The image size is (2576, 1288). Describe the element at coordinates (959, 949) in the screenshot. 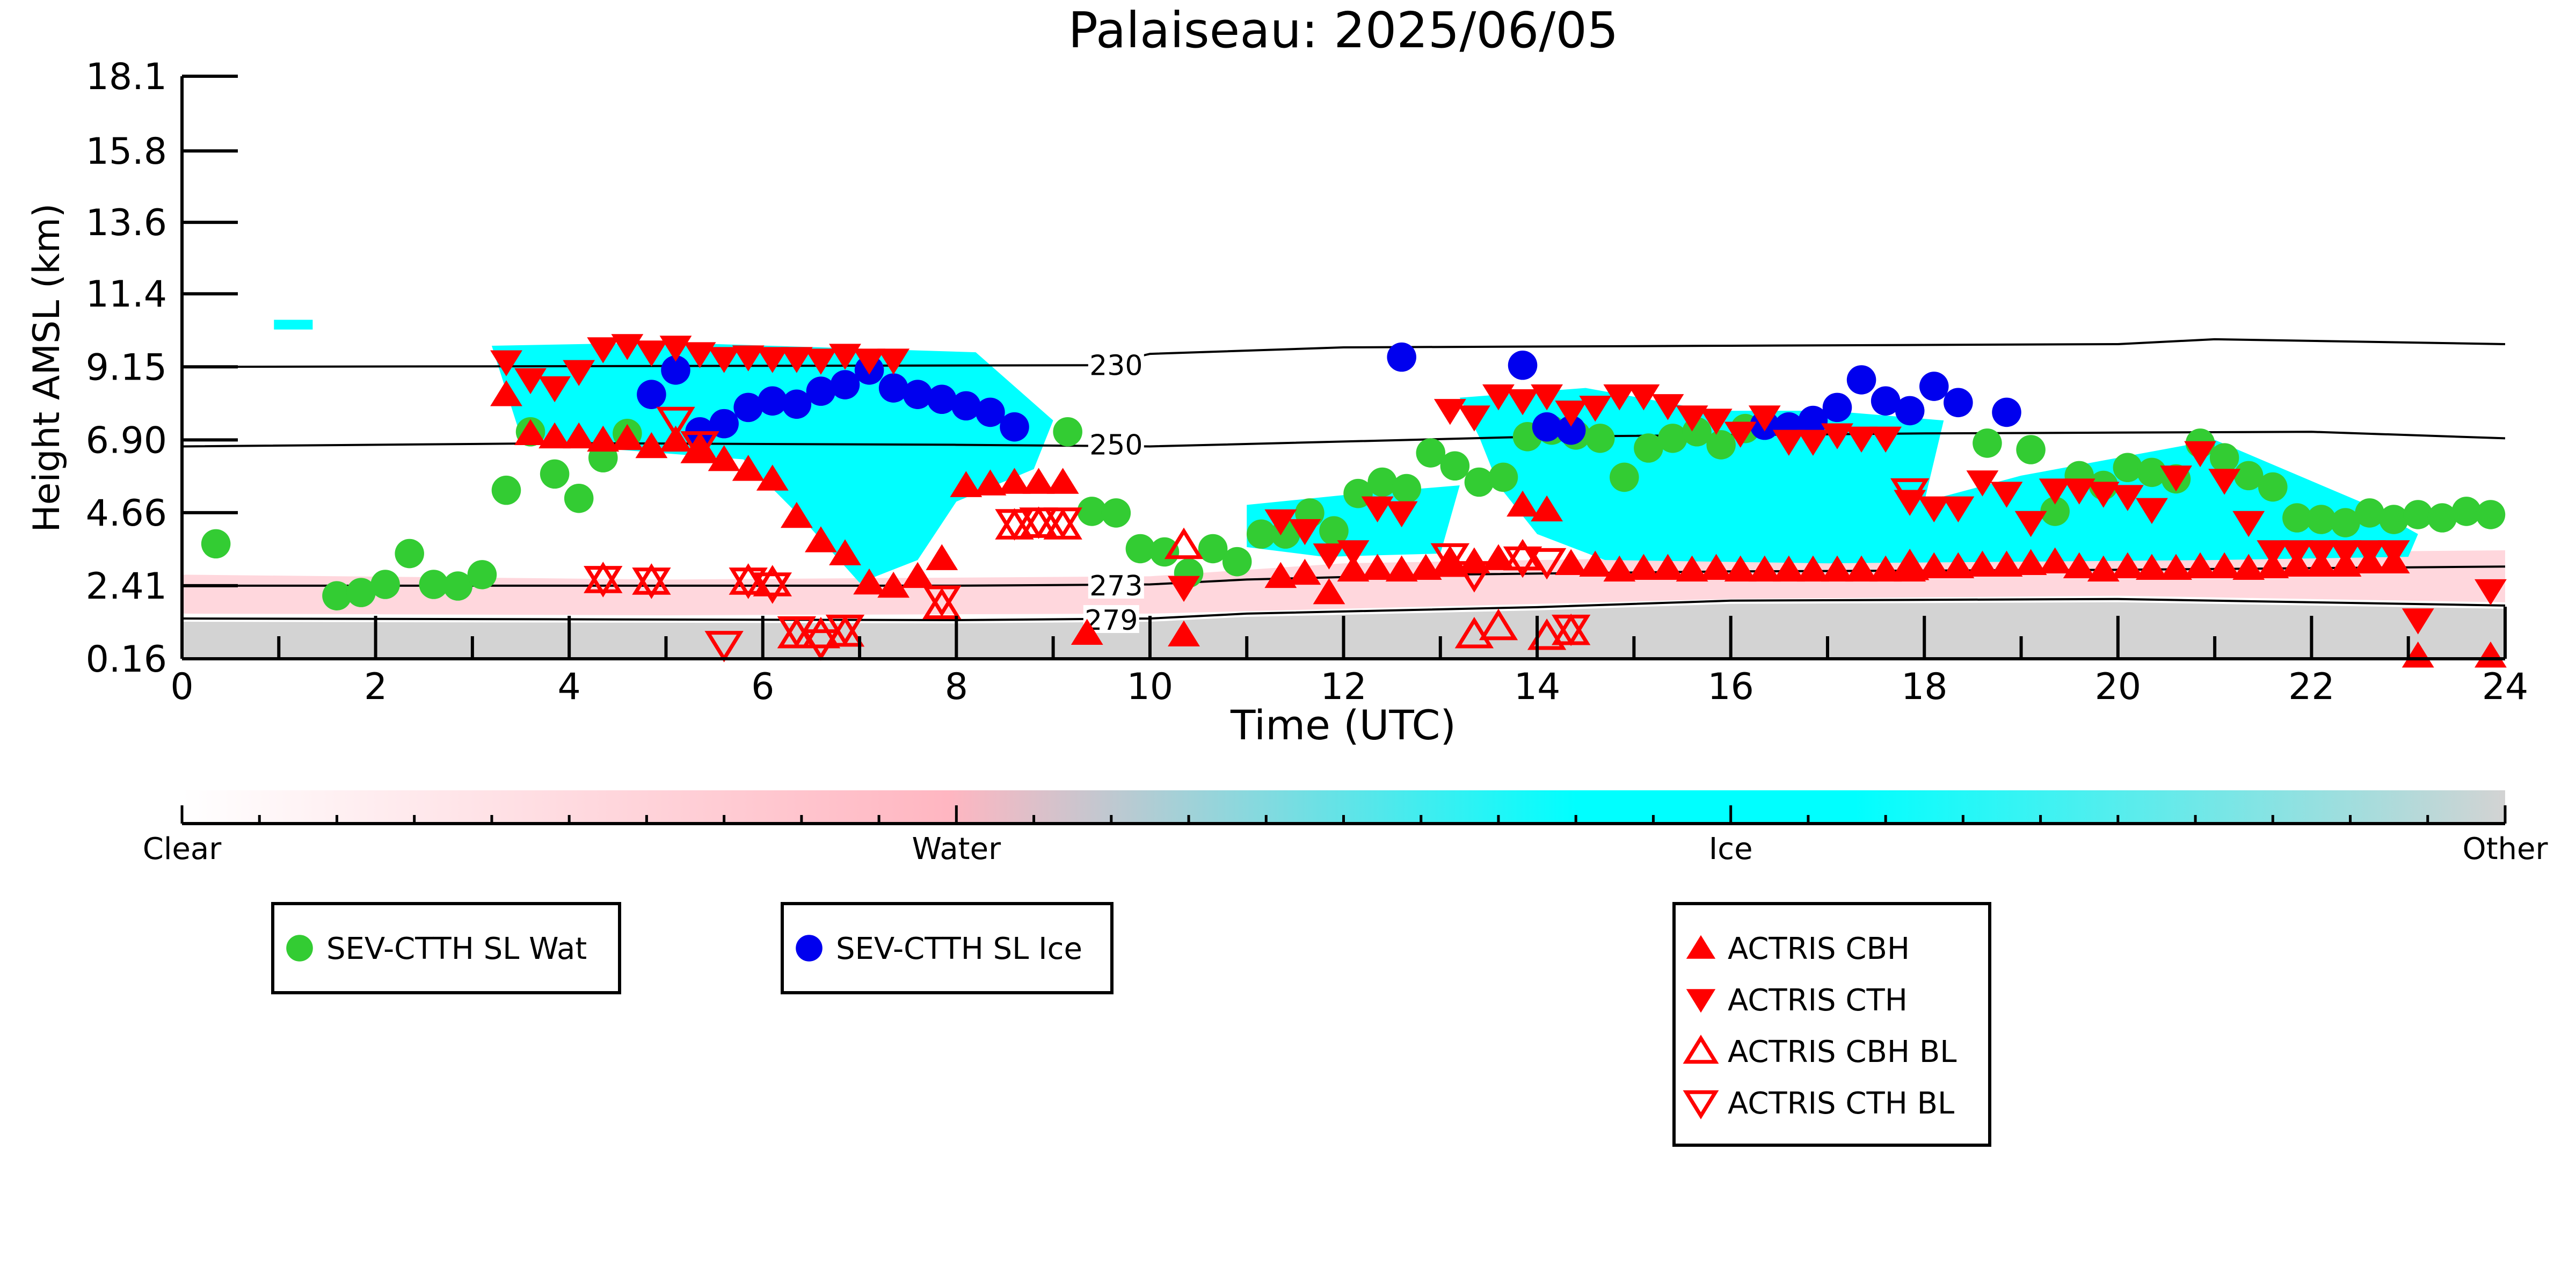

I see `legend-label: SEV-CTTH SL Ice` at that location.